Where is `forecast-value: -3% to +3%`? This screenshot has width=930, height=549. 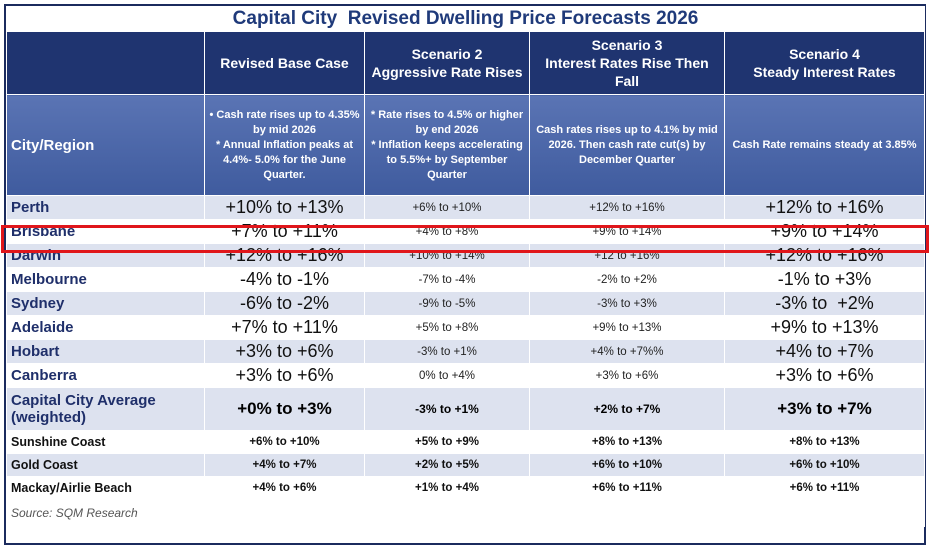 forecast-value: -3% to +3% is located at coordinates (627, 303).